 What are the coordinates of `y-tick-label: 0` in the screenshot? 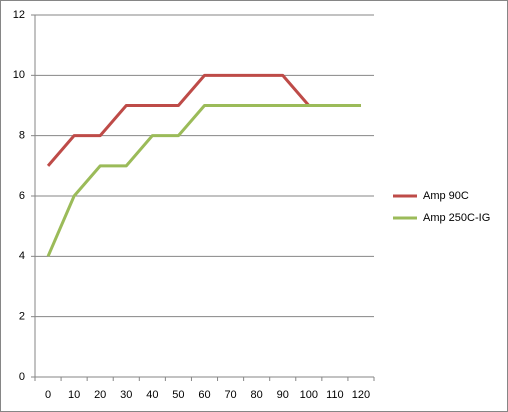 It's located at (22, 377).